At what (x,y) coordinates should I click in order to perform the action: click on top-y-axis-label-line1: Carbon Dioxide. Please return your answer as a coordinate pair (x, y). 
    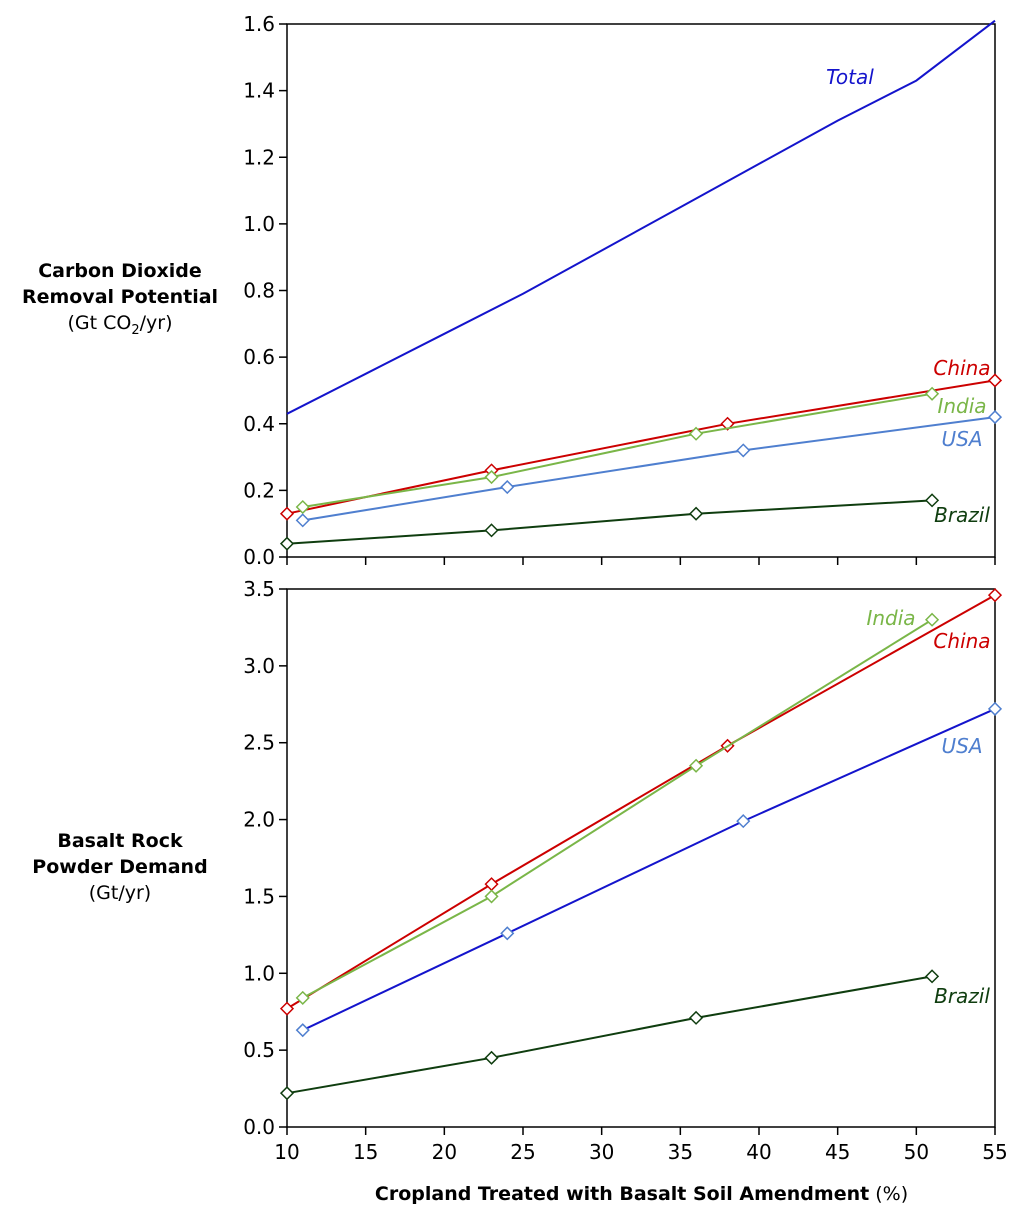
    Looking at the image, I should click on (120, 271).